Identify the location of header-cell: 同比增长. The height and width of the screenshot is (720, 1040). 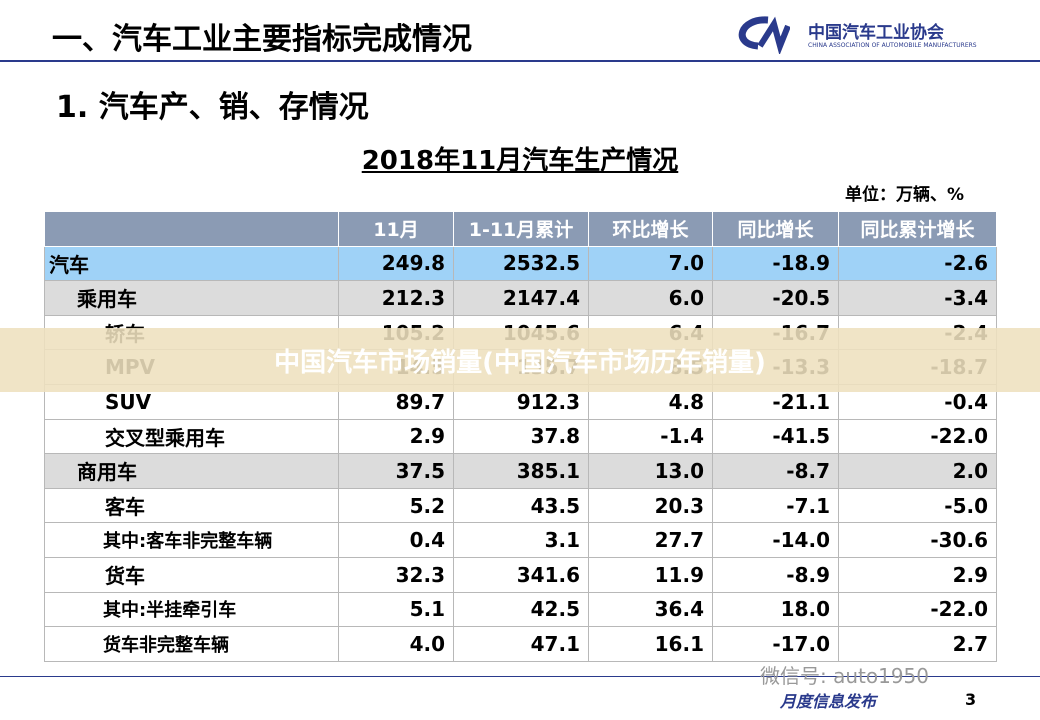
(775, 229).